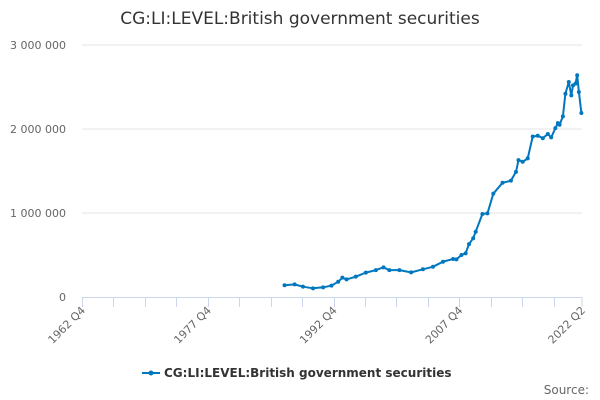 This screenshot has width=600, height=400. I want to click on y-tick-label: 1 000 000, so click(38, 213).